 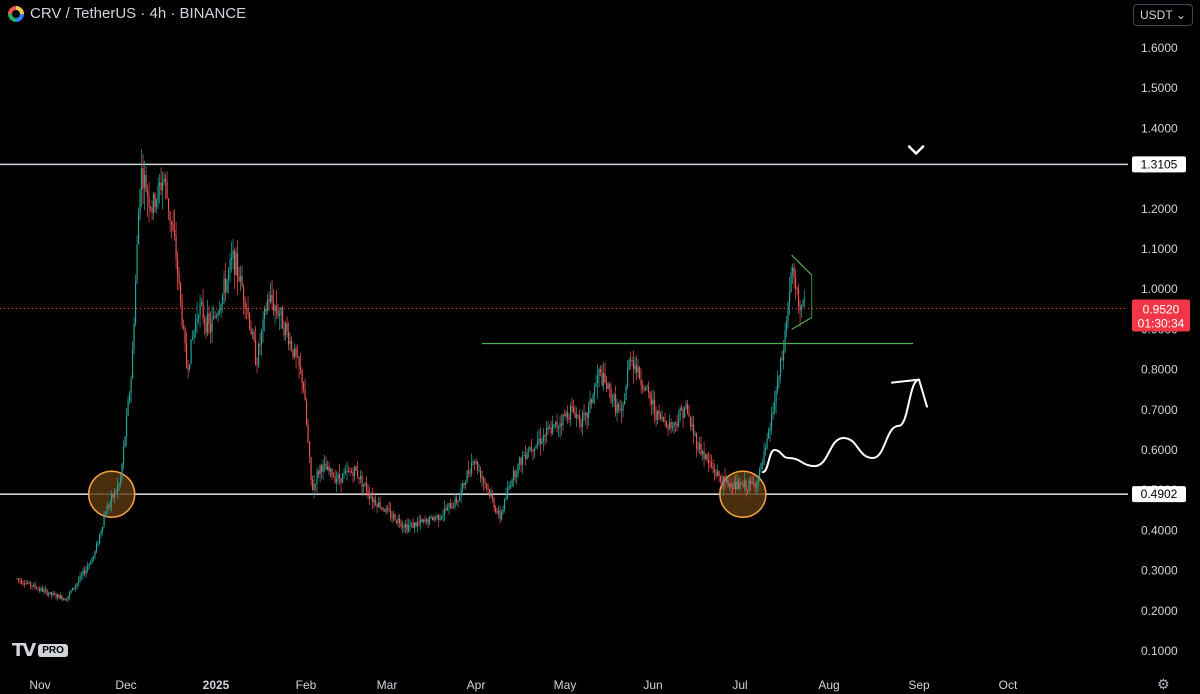 What do you see at coordinates (1159, 289) in the screenshot?
I see `y-tick-label: 1.0000` at bounding box center [1159, 289].